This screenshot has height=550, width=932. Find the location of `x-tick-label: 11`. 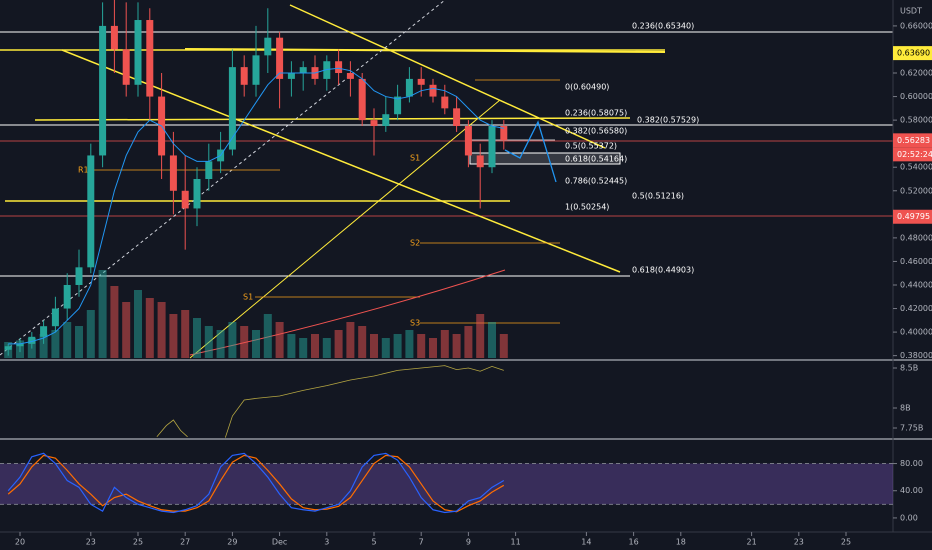

x-tick-label: 11 is located at coordinates (516, 542).